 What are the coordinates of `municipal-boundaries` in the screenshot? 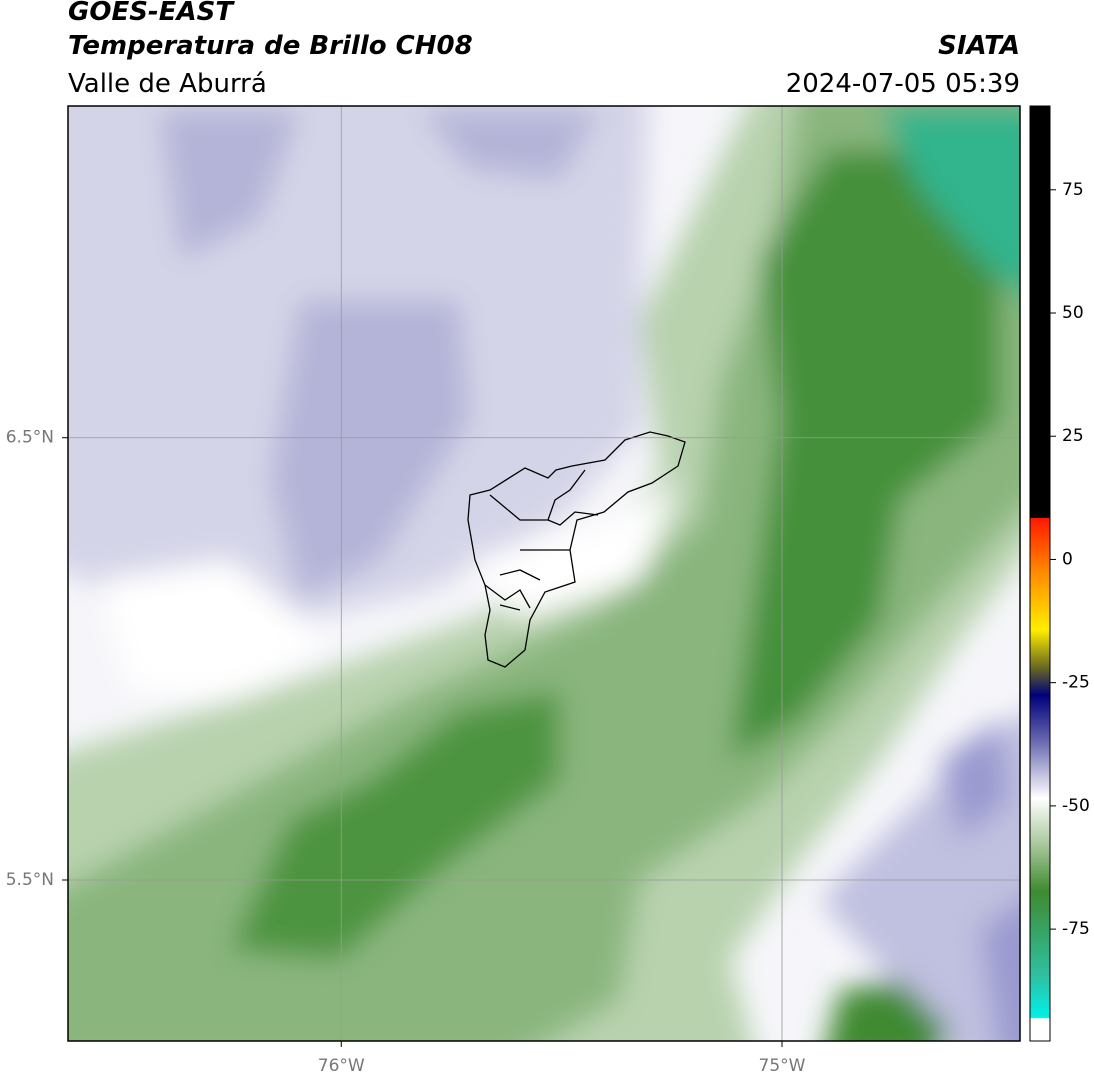 It's located at (576, 549).